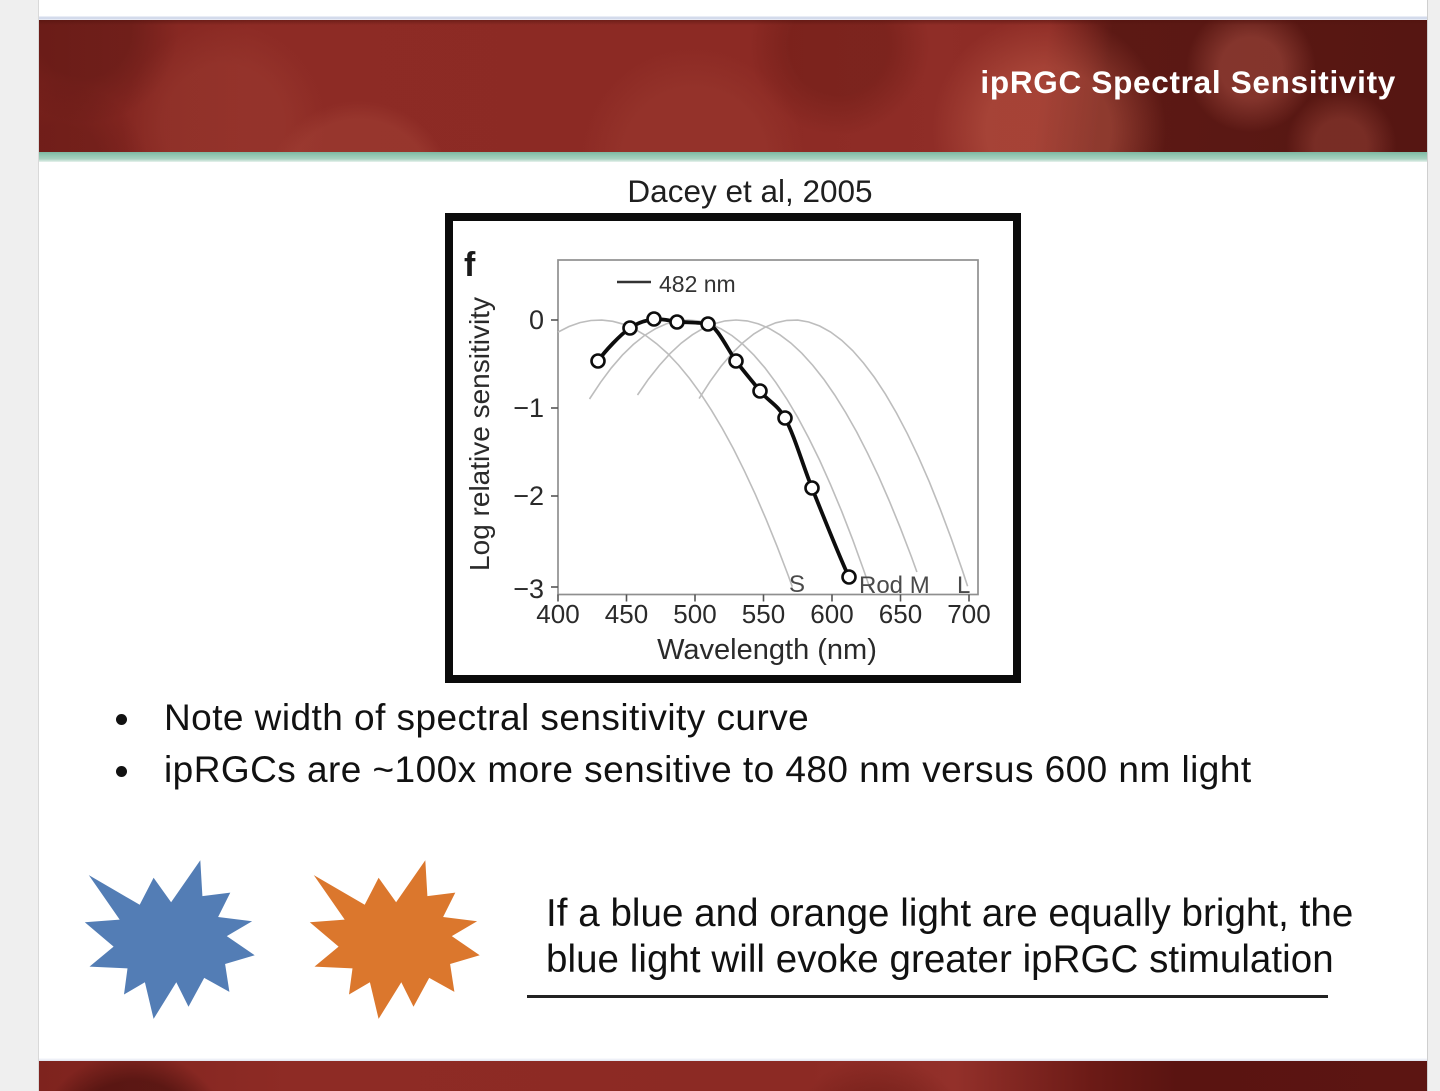 Image resolution: width=1440 pixels, height=1091 pixels. What do you see at coordinates (470, 265) in the screenshot?
I see `svg-text: f` at bounding box center [470, 265].